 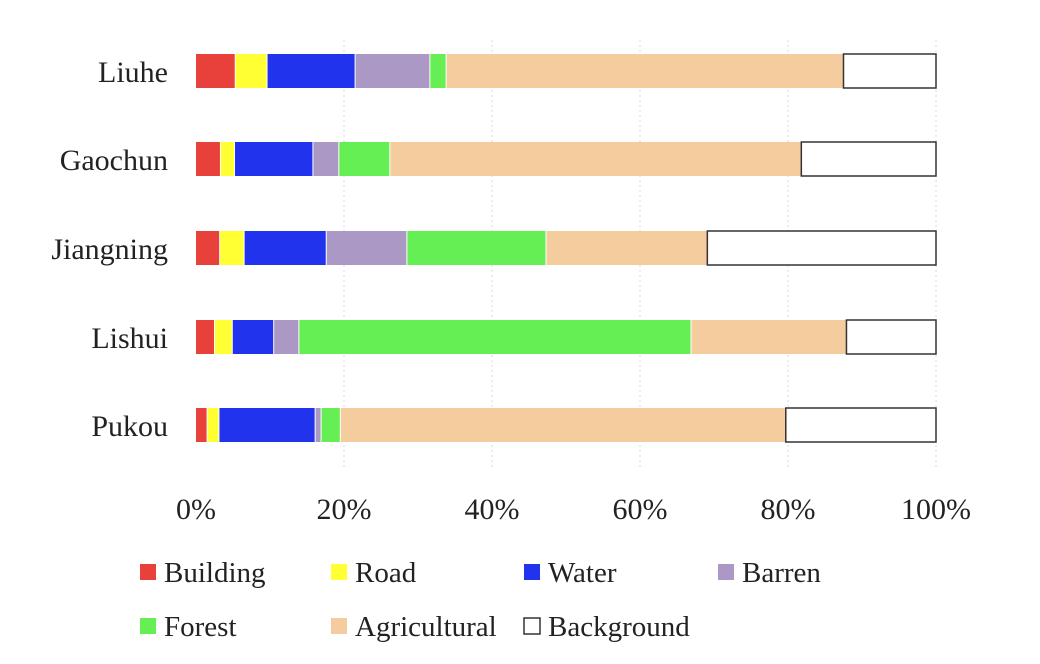 I want to click on legend-item-road: Road, so click(x=374, y=573).